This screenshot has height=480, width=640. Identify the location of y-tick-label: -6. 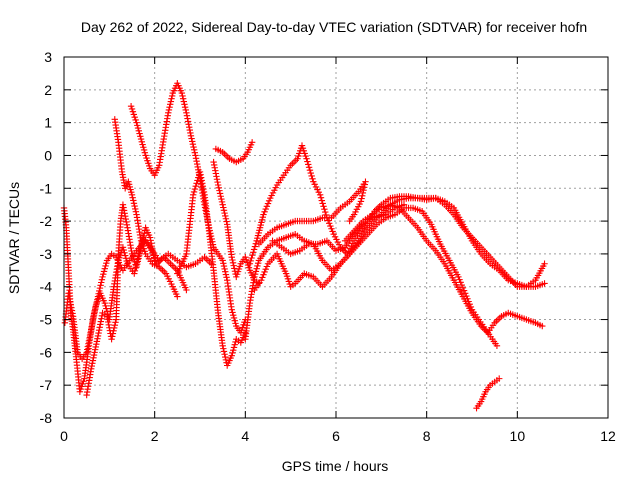
(46, 352).